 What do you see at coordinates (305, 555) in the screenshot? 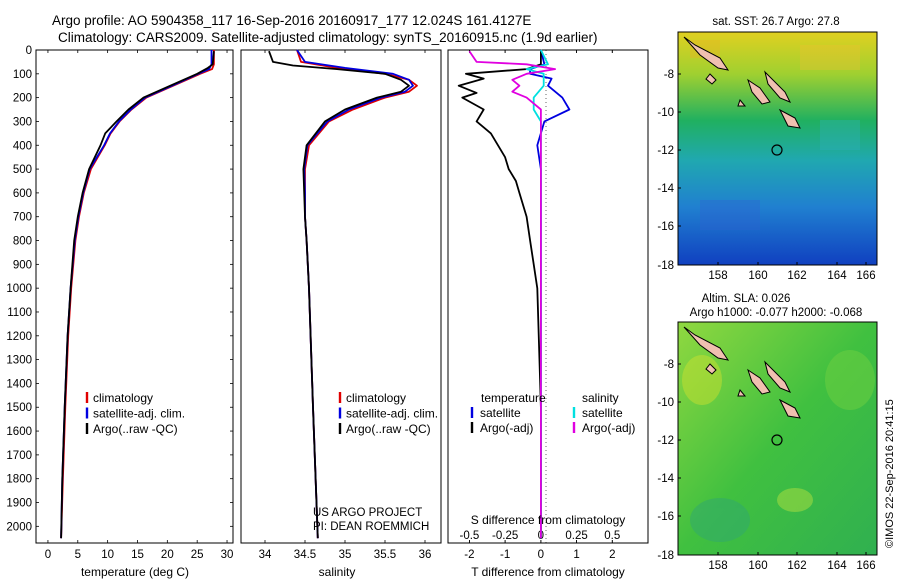
I see `salinity-tick-label: 34.5` at bounding box center [305, 555].